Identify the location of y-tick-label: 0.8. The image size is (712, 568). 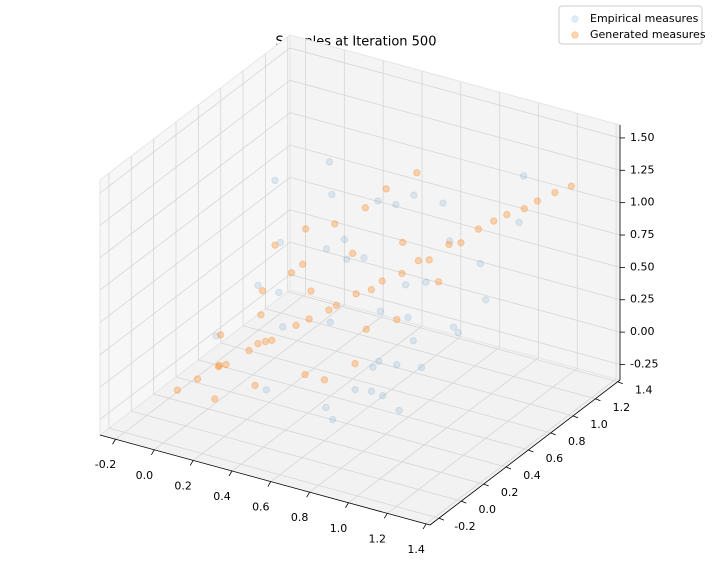
(577, 441).